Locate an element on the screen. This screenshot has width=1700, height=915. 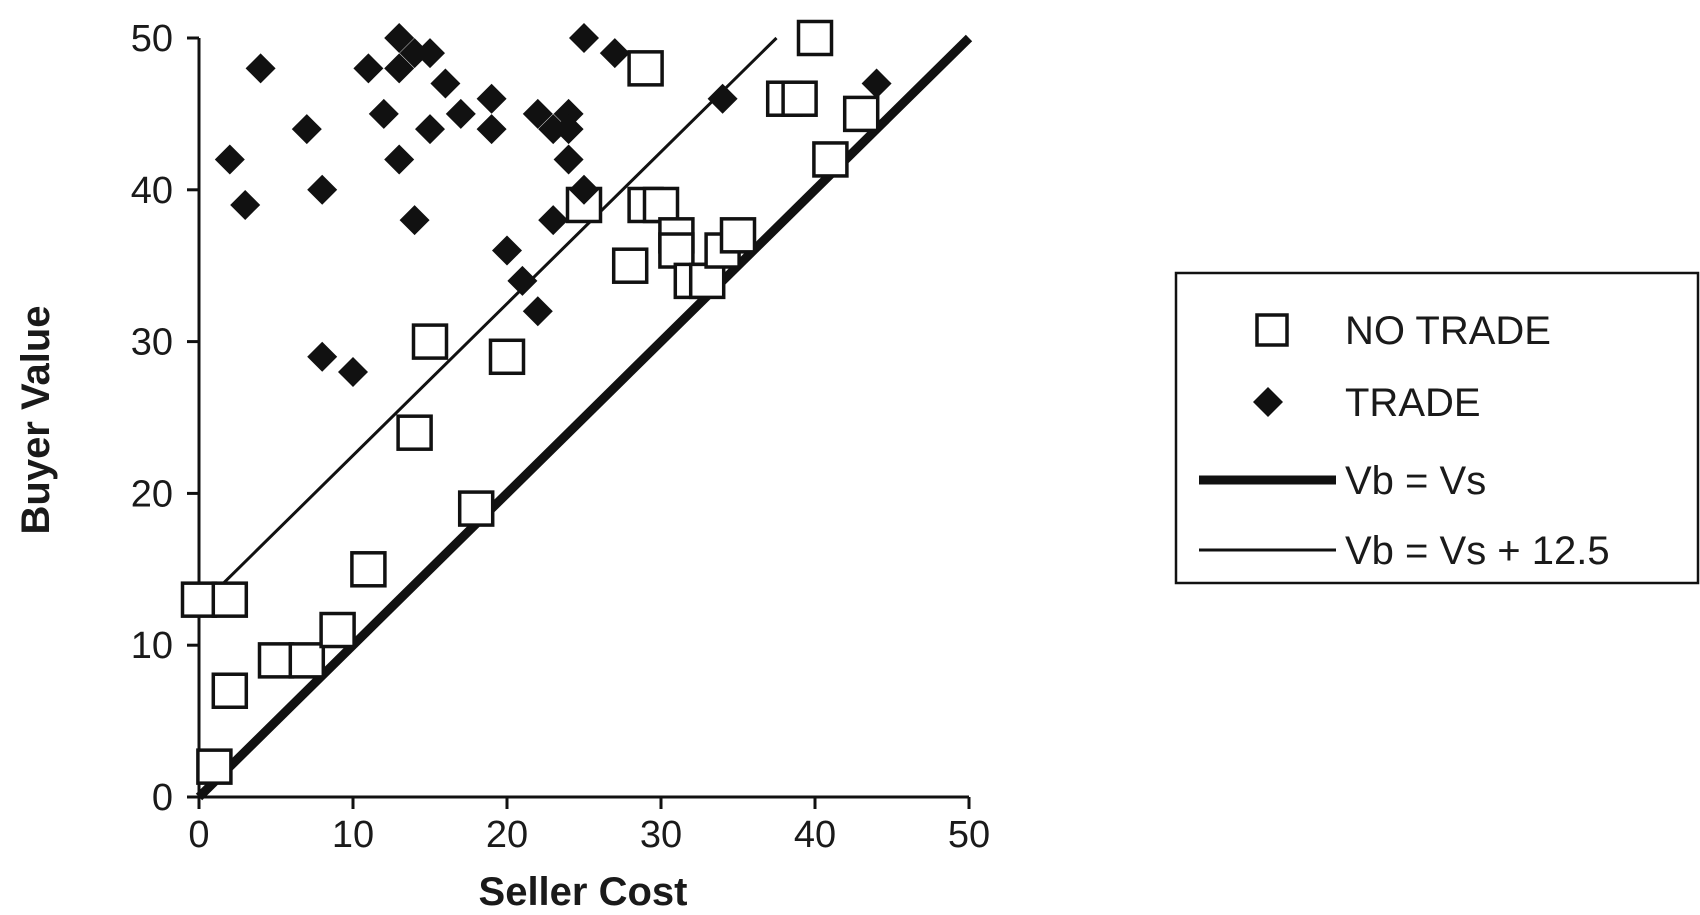
x-tick-label: 30 is located at coordinates (661, 835).